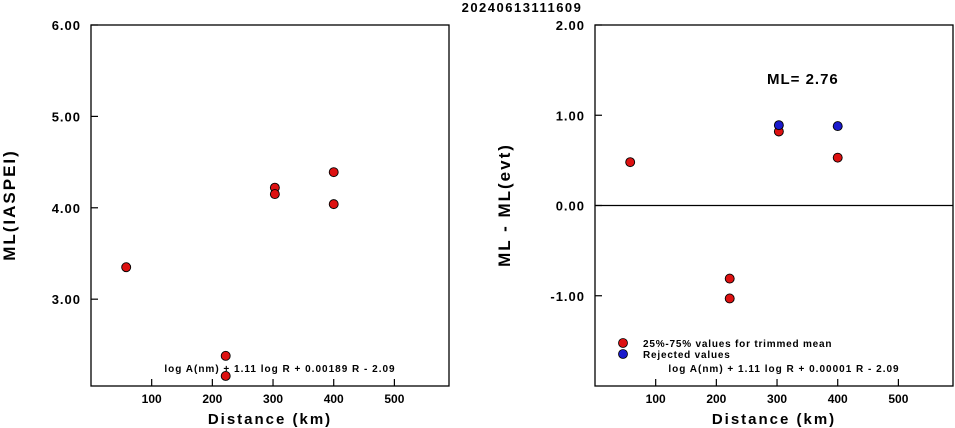 This screenshot has height=428, width=955. What do you see at coordinates (334, 399) in the screenshot?
I see `left-x-tick-label: 400` at bounding box center [334, 399].